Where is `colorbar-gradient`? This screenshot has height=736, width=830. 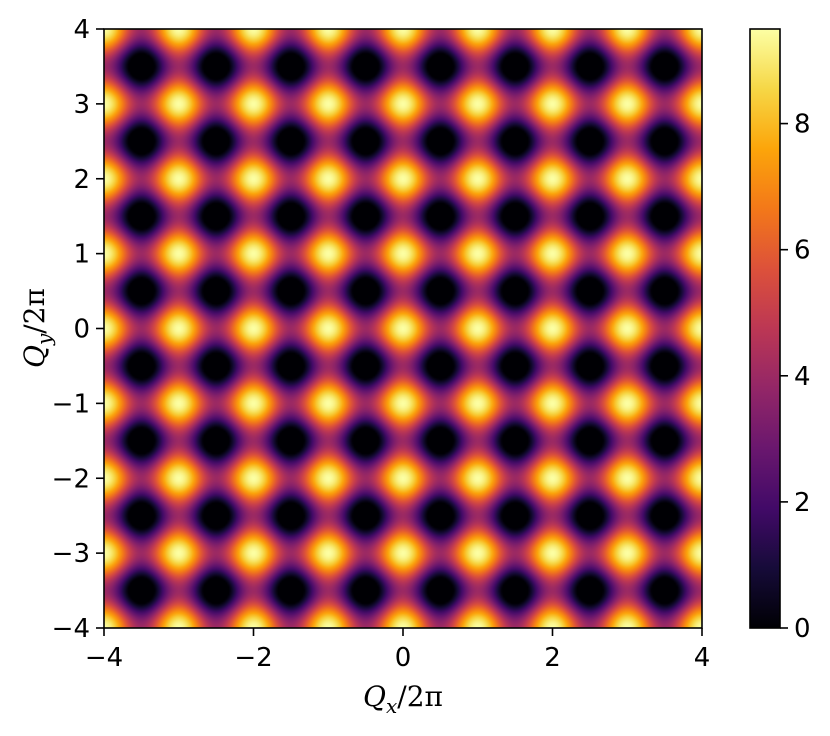 colorbar-gradient is located at coordinates (765, 328).